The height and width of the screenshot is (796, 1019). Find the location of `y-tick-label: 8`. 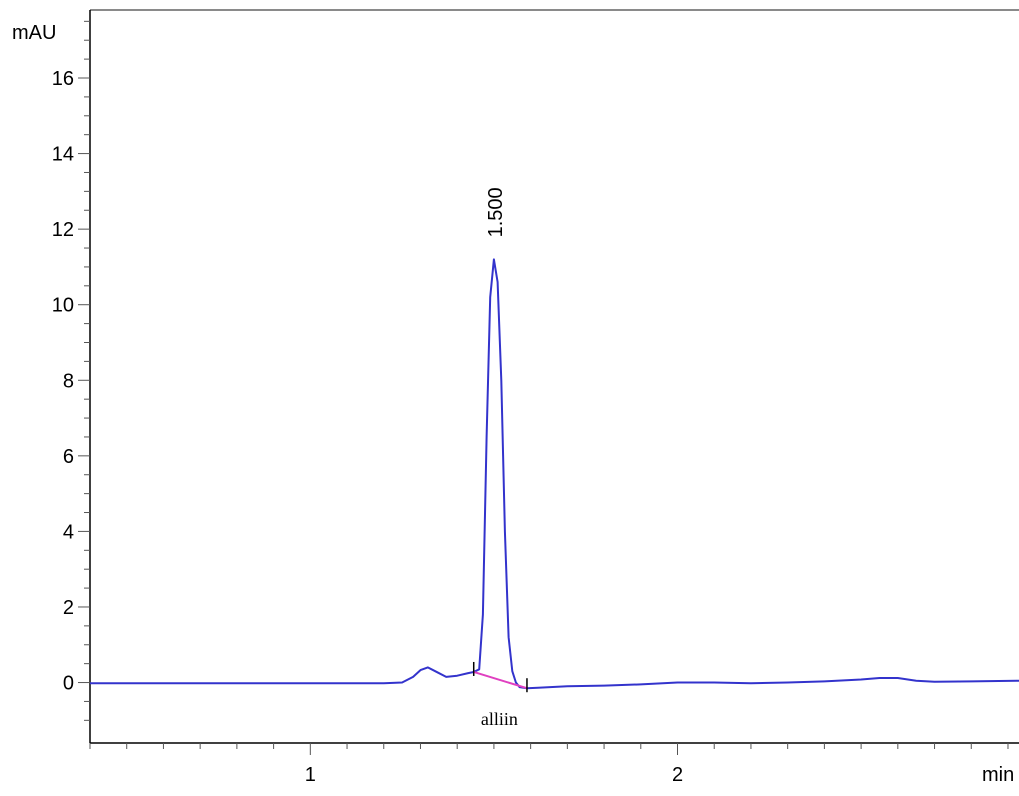

y-tick-label: 8 is located at coordinates (68, 381).